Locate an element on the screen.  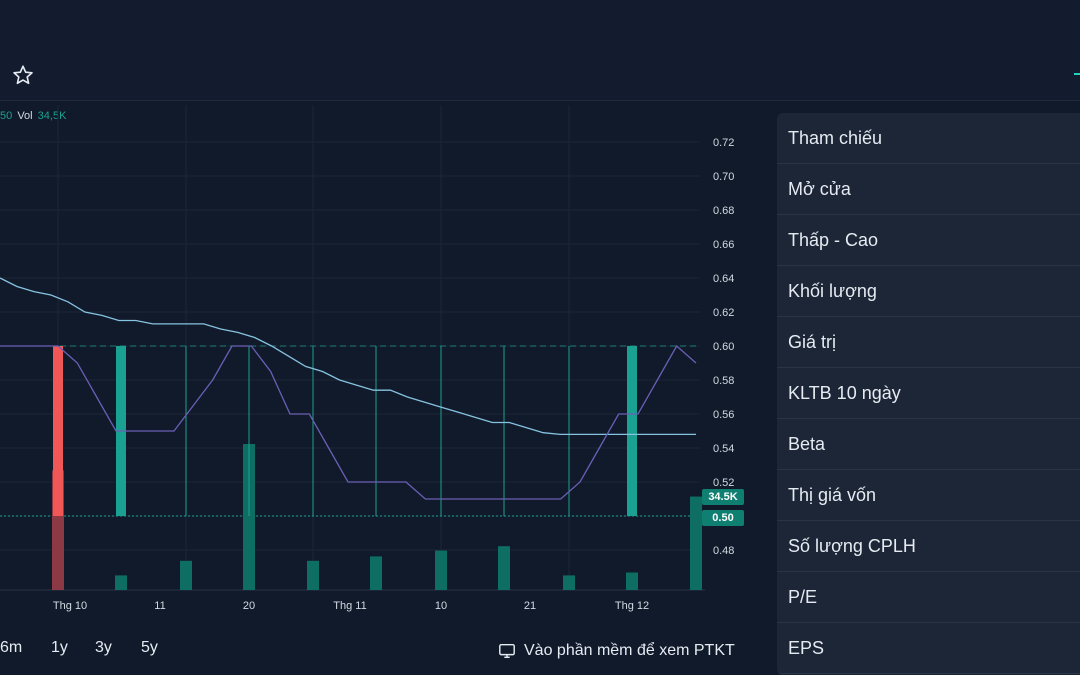
stat-row-beta: Beta is located at coordinates (928, 444).